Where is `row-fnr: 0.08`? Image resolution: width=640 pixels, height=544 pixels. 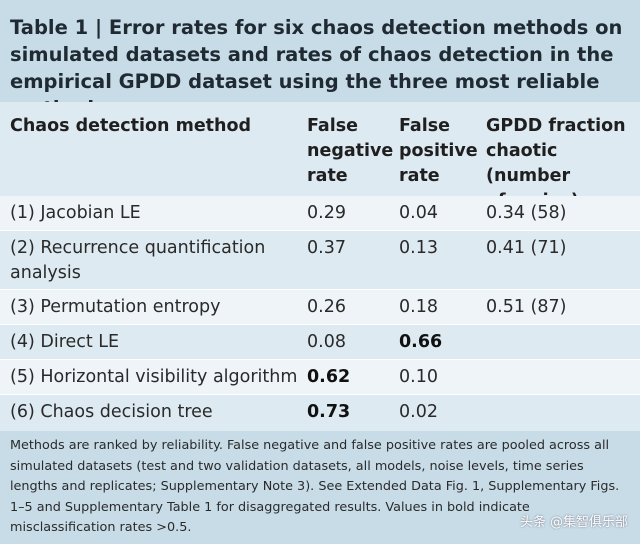
row-fnr: 0.08 is located at coordinates (326, 342).